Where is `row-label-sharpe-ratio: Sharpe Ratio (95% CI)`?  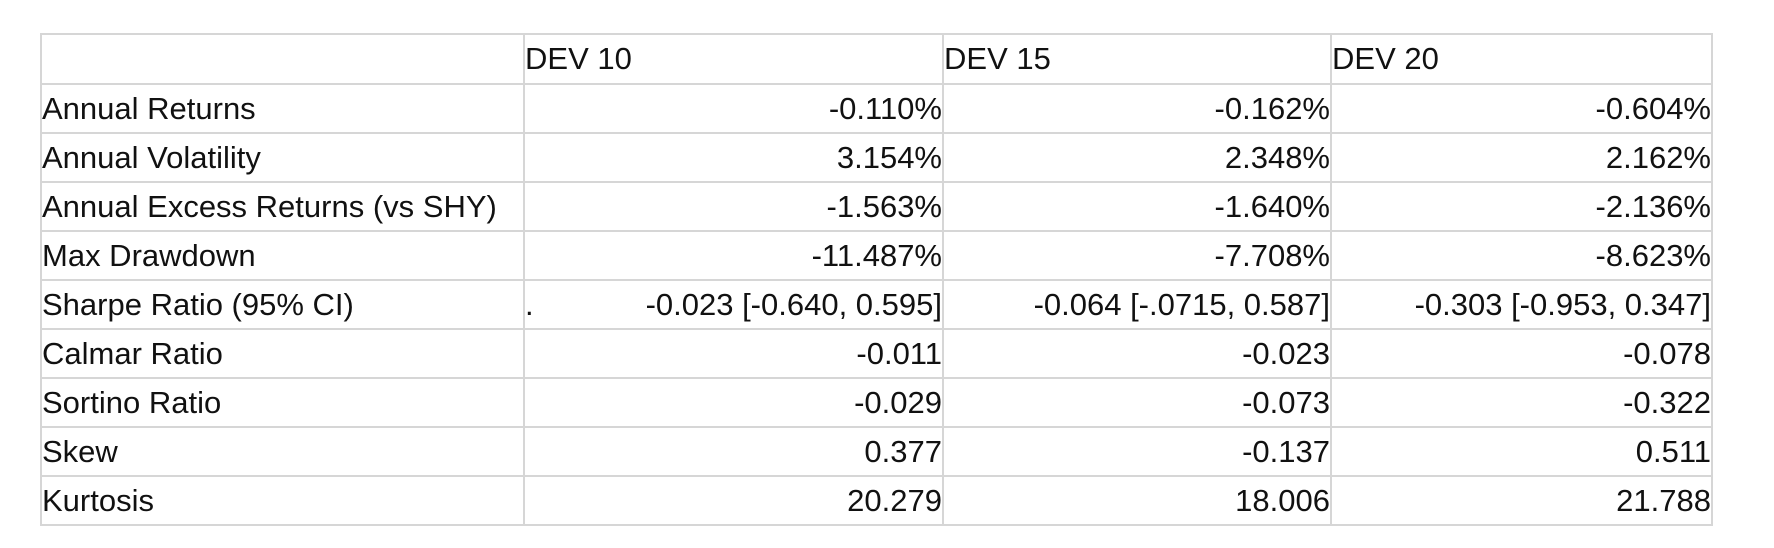
row-label-sharpe-ratio: Sharpe Ratio (95% CI) is located at coordinates (282, 304).